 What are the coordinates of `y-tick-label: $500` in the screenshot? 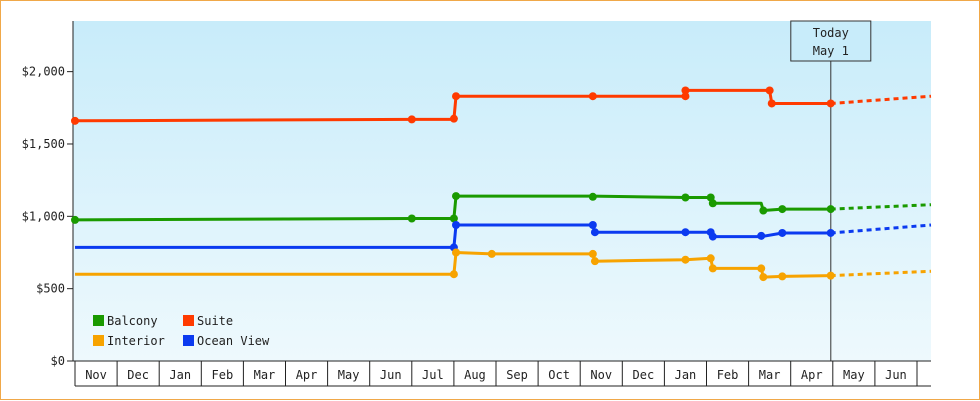 It's located at (50, 289).